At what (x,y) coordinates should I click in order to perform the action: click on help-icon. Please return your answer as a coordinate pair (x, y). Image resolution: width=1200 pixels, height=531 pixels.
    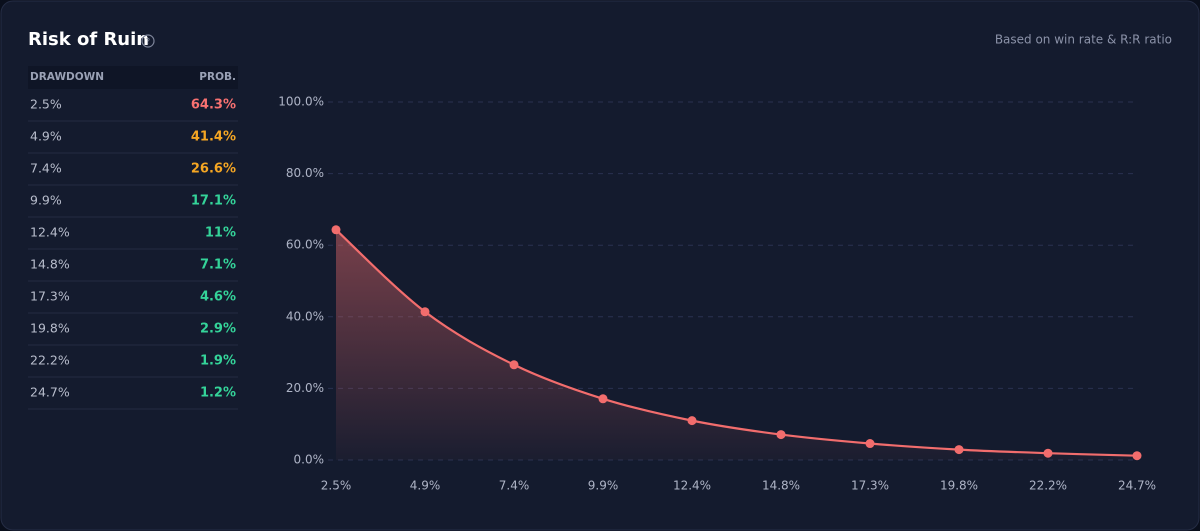
    Looking at the image, I should click on (148, 41).